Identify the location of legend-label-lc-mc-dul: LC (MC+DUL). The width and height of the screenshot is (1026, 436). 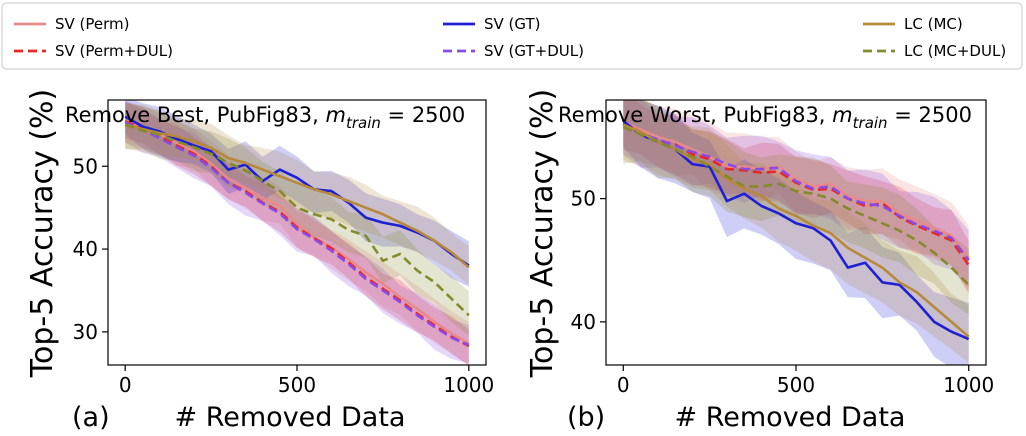
(955, 51).